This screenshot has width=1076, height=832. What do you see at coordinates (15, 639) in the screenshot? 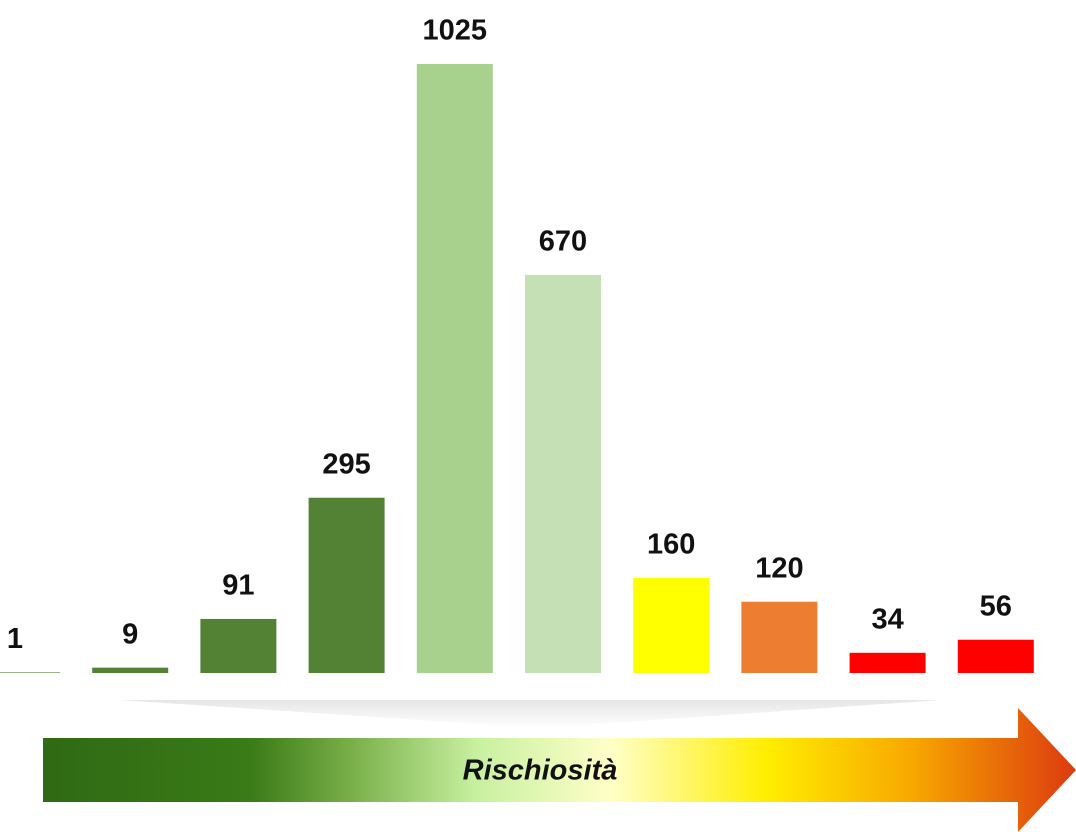
I see `value-label: 1` at bounding box center [15, 639].